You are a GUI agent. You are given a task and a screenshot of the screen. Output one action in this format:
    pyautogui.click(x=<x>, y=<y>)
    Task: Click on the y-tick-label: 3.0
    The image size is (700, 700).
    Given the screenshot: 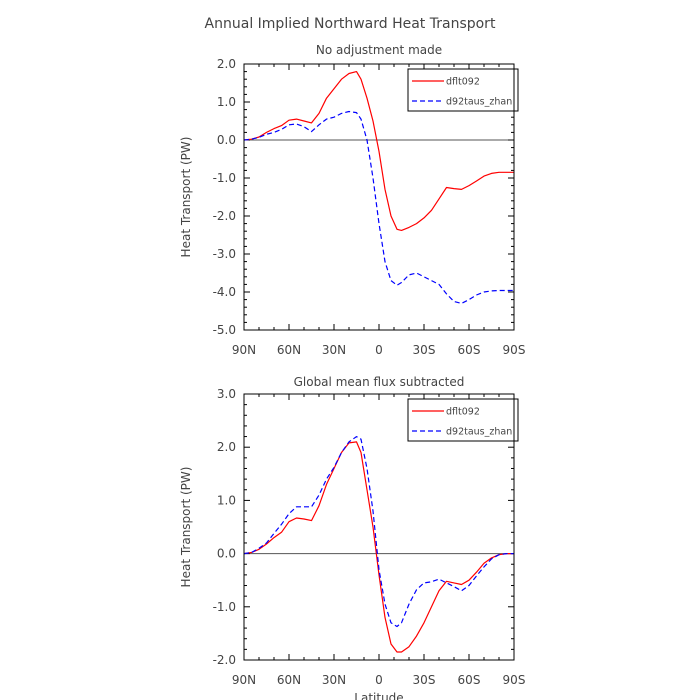 What is the action you would take?
    pyautogui.click(x=226, y=394)
    